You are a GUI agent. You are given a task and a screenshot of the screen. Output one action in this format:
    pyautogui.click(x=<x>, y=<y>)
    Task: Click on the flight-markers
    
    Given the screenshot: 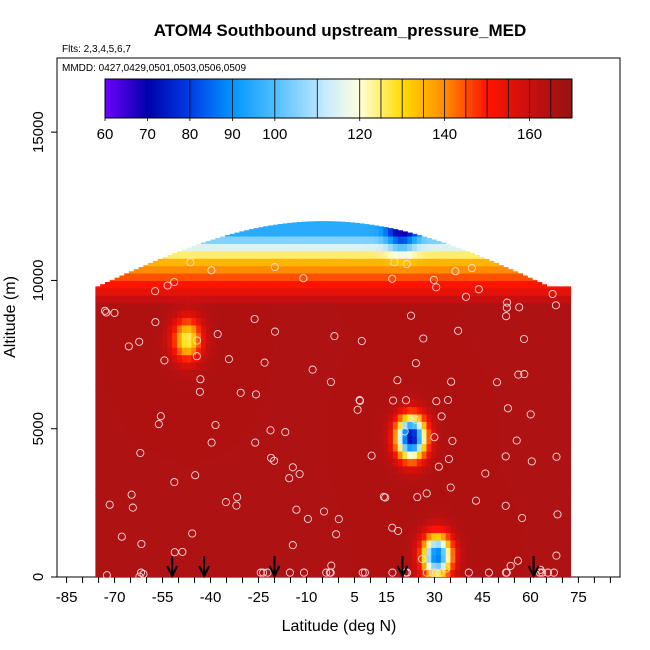 What is the action you would take?
    pyautogui.click(x=353, y=567)
    